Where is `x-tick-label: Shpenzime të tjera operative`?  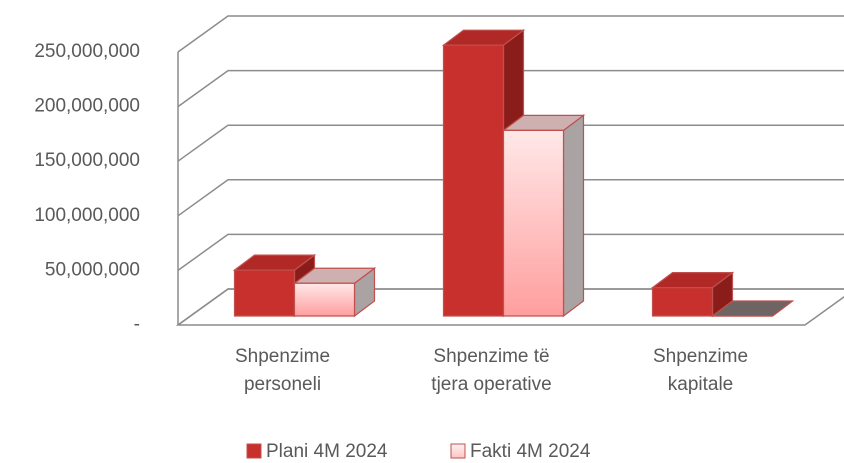
x-tick-label: Shpenzime të tjera operative is located at coordinates (491, 370).